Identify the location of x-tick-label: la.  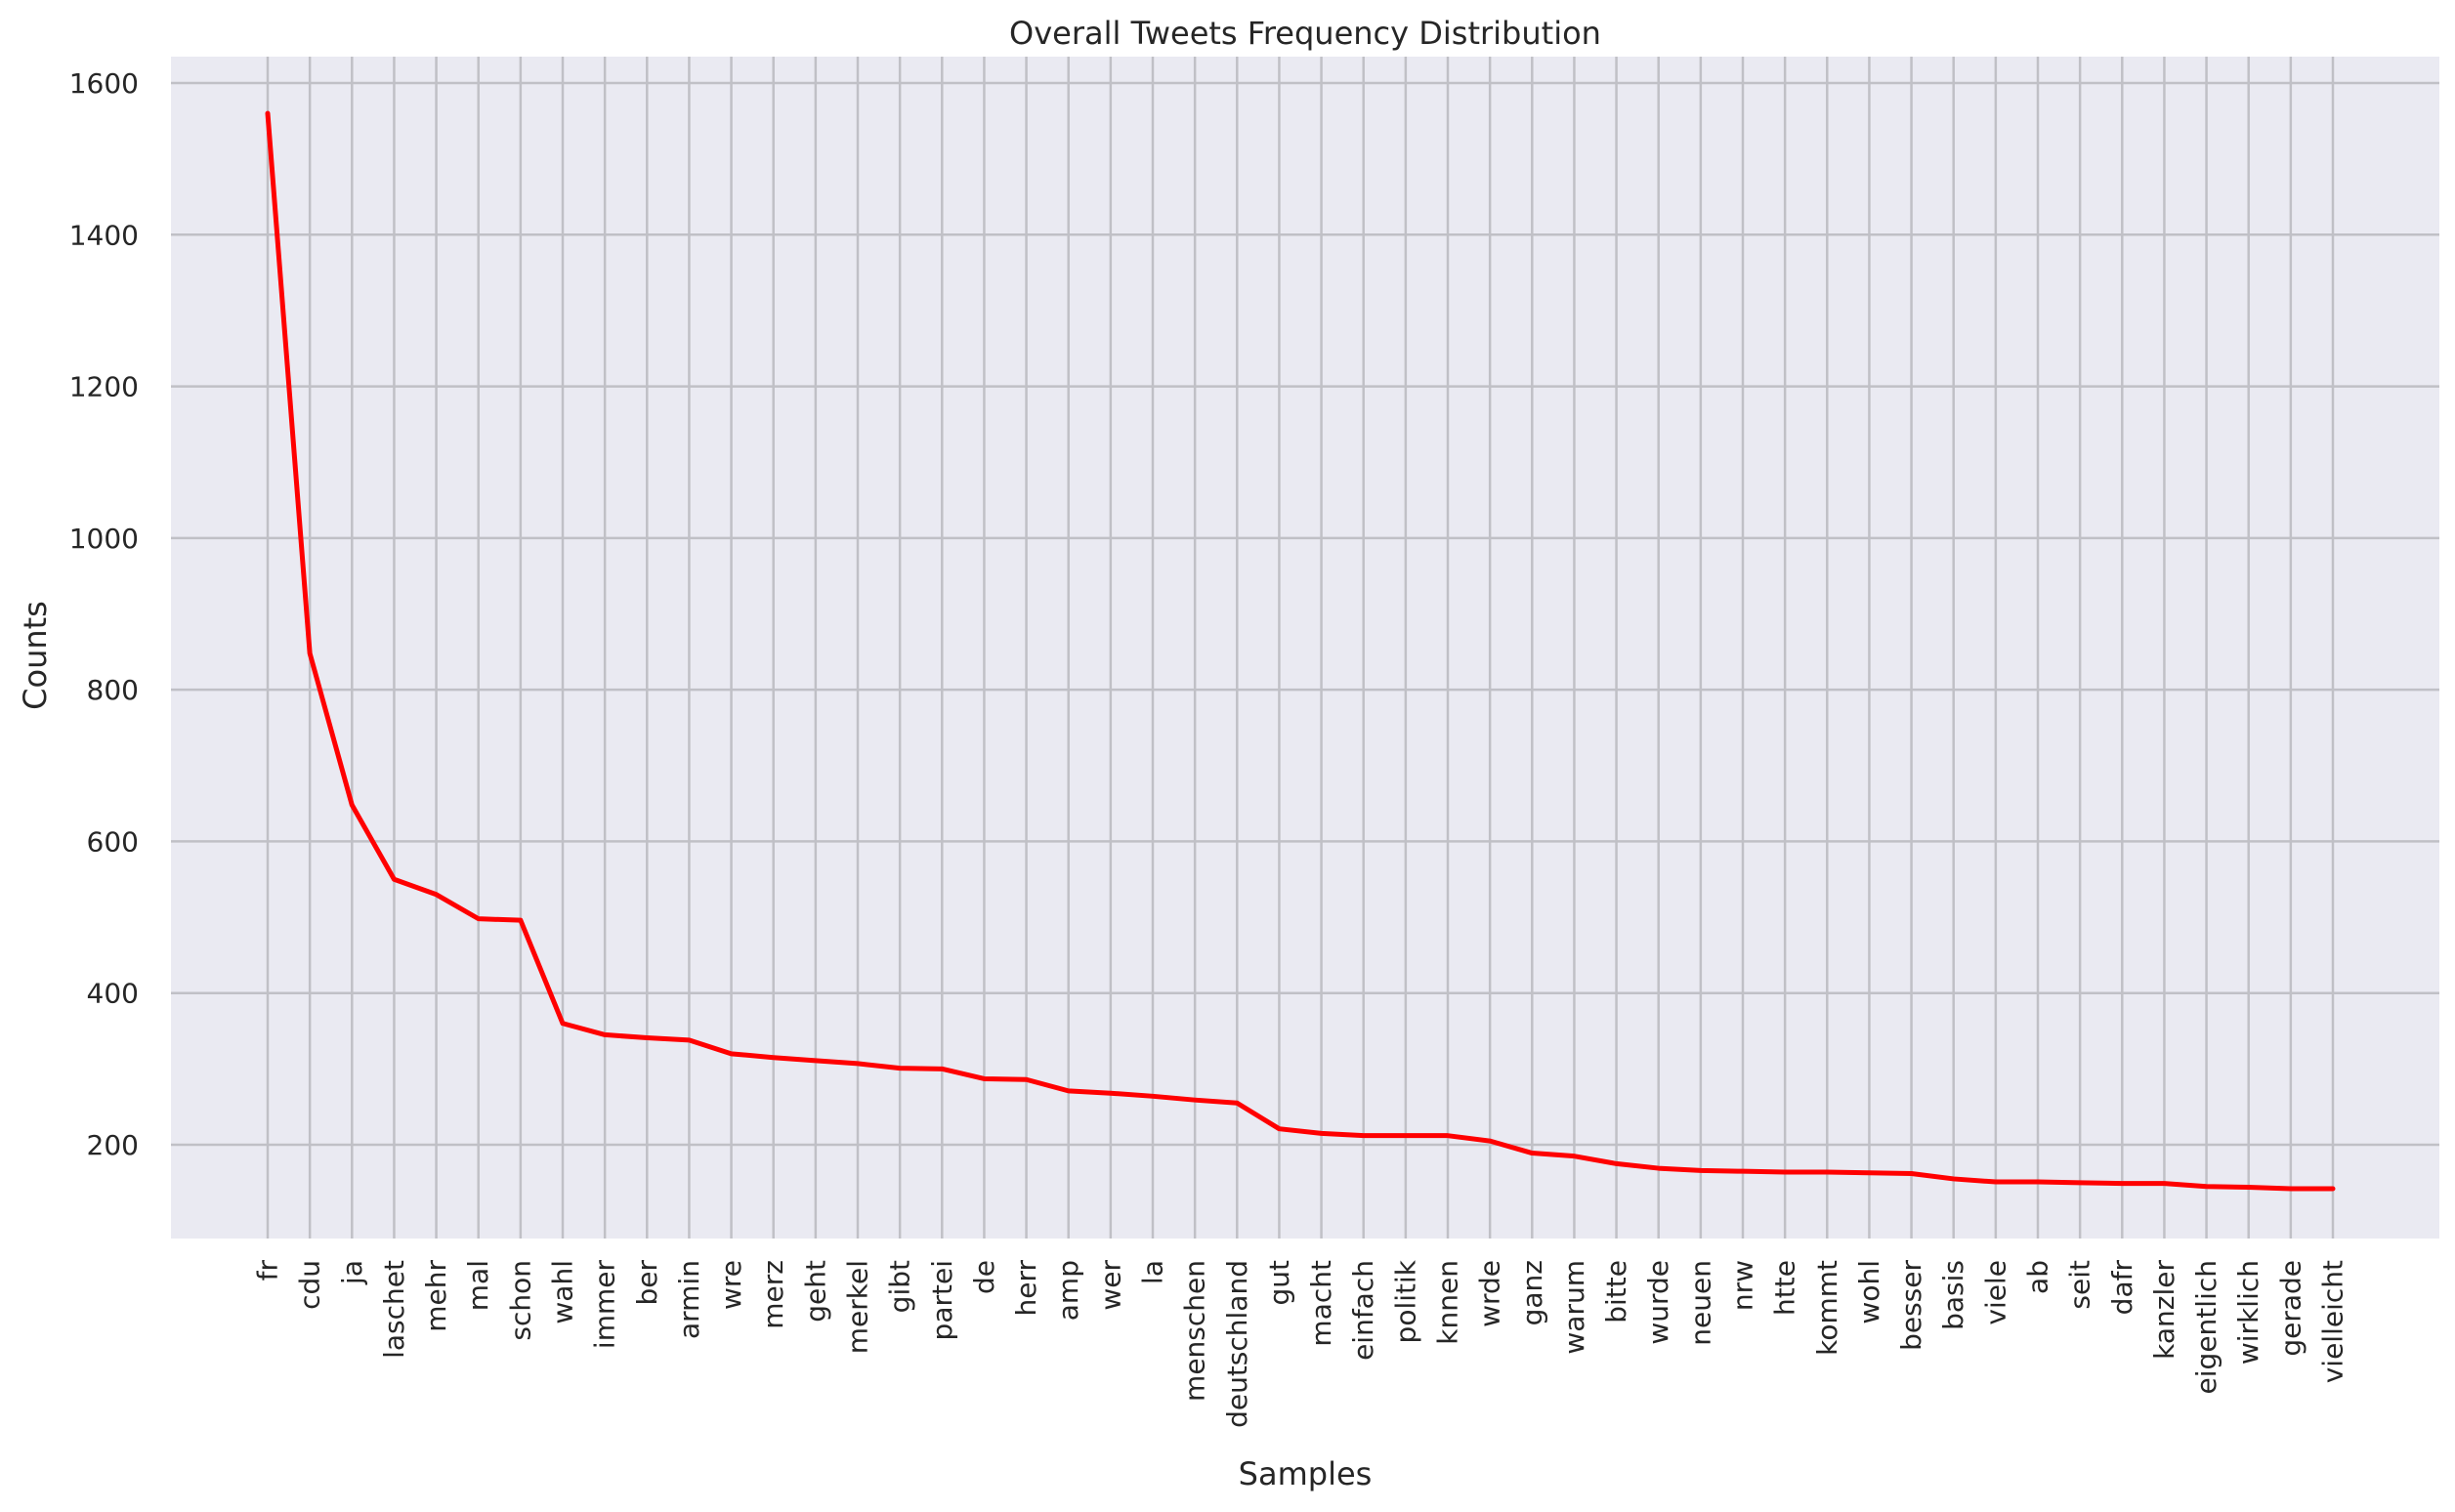
(1153, 1272).